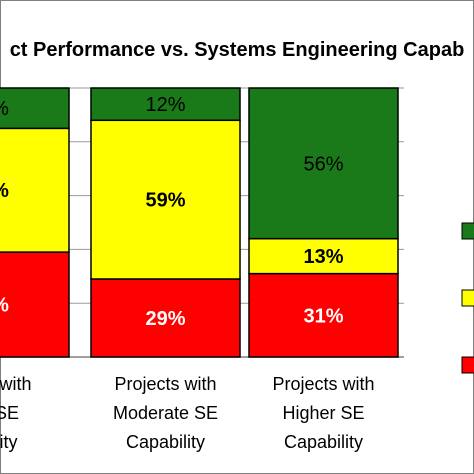 The height and width of the screenshot is (474, 474). What do you see at coordinates (4, 306) in the screenshot?
I see `data-label: 9%` at bounding box center [4, 306].